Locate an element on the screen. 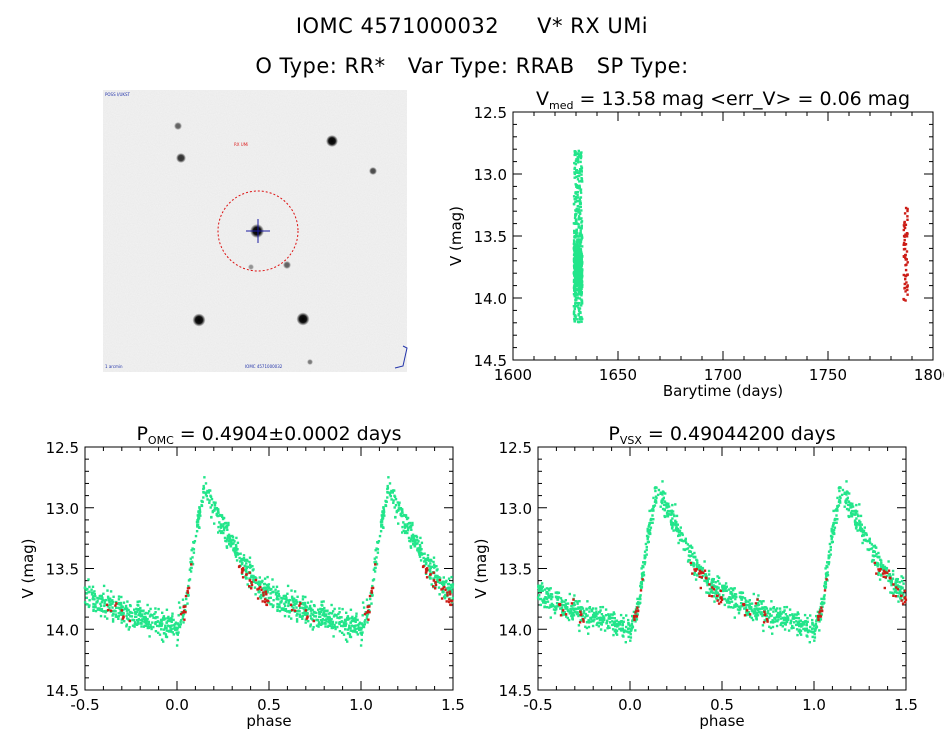  y-tick-label: 14.0 is located at coordinates (515, 630).